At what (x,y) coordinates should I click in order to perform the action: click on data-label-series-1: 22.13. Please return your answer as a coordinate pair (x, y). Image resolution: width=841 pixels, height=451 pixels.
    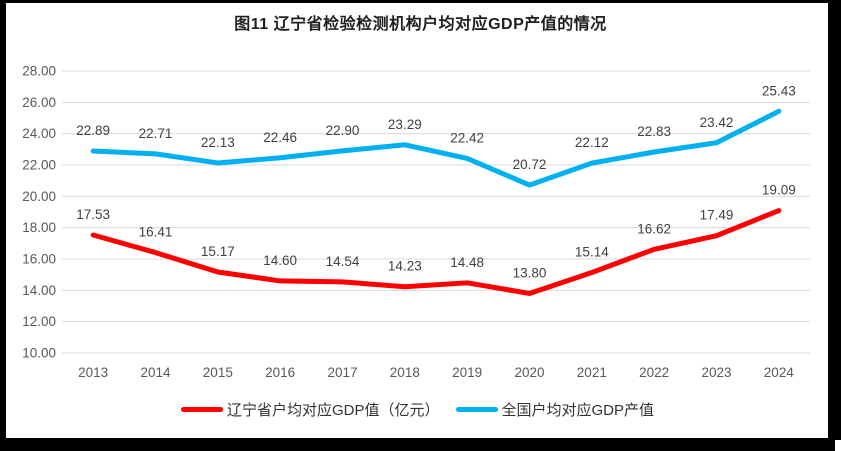
    Looking at the image, I should click on (218, 142).